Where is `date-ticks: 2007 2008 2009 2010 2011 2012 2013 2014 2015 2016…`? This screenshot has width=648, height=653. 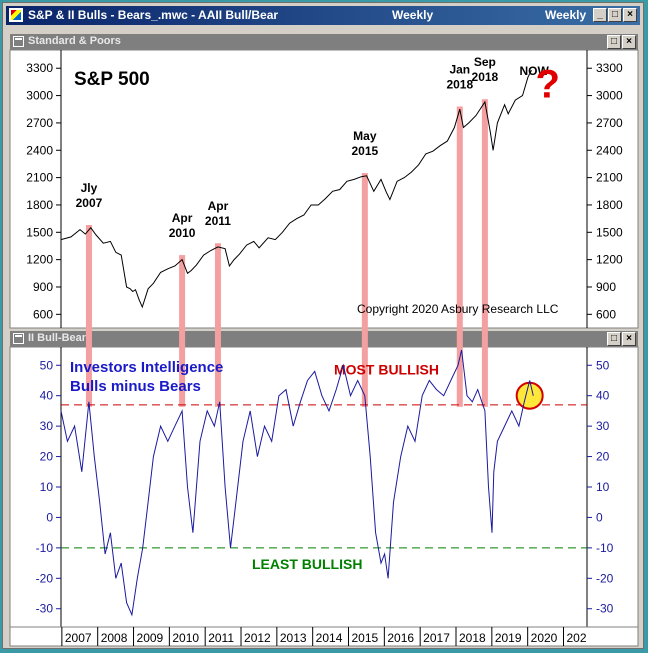
date-ticks: 2007 2008 2009 2010 2011 2012 2013 2014 2015 2016… is located at coordinates (324, 636).